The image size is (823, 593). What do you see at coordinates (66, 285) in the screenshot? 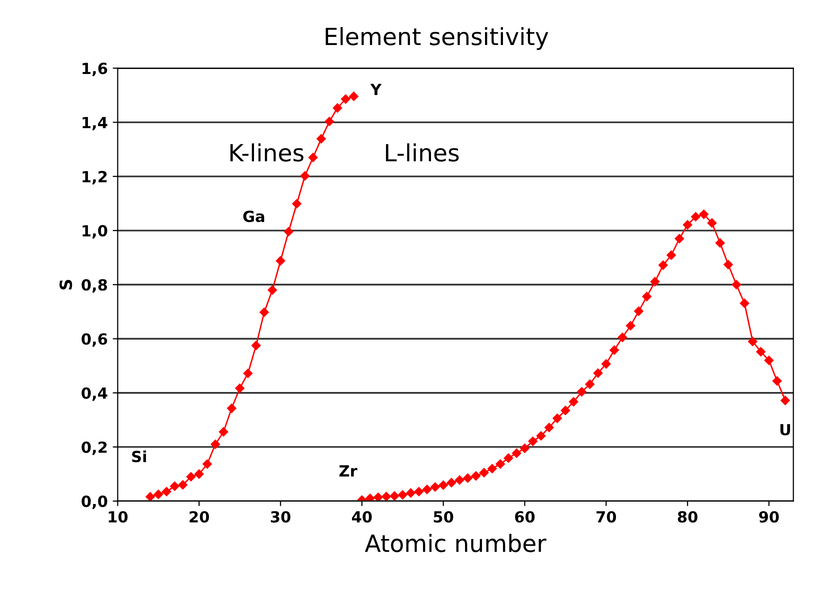
I see `y-axis-title: S` at bounding box center [66, 285].